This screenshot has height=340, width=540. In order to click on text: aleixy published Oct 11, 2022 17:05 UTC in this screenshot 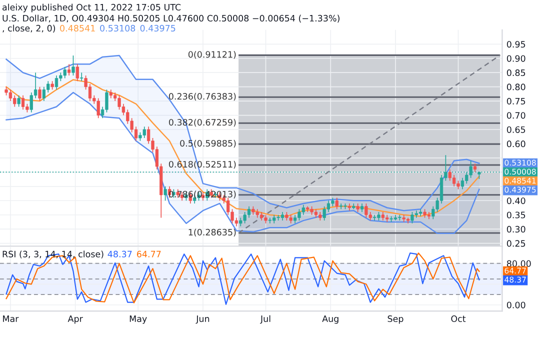, I will do `click(91, 8)`.